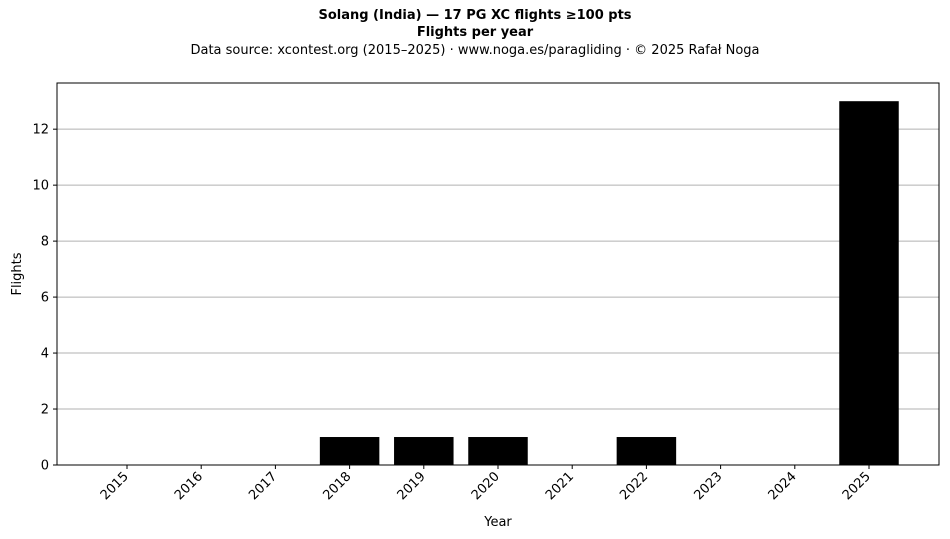  What do you see at coordinates (497, 522) in the screenshot?
I see `x-axis-label: Year` at bounding box center [497, 522].